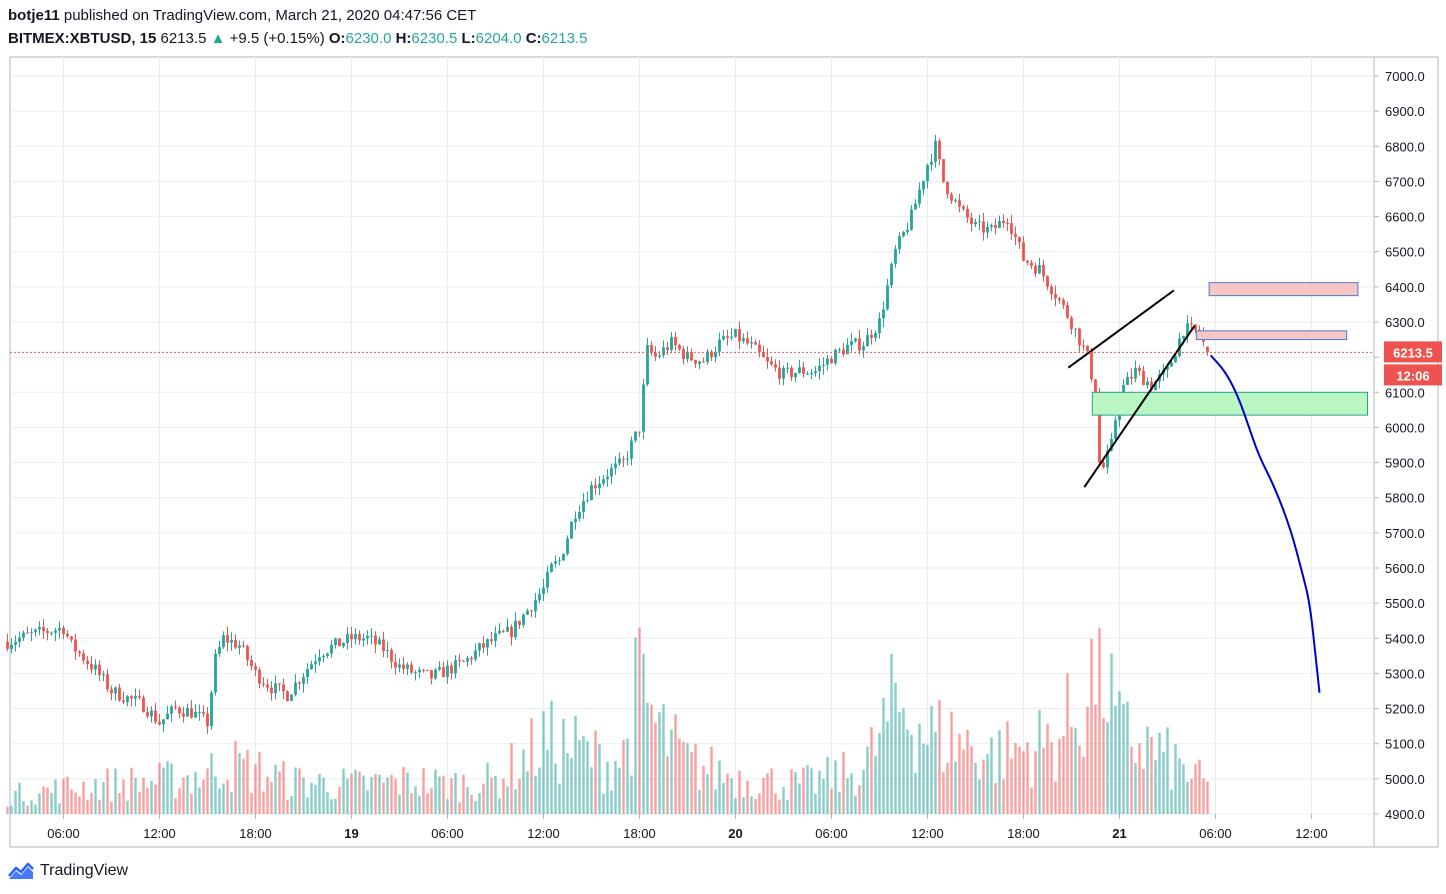 The width and height of the screenshot is (1446, 894). I want to click on y-tick-label: 7000.0, so click(1405, 76).